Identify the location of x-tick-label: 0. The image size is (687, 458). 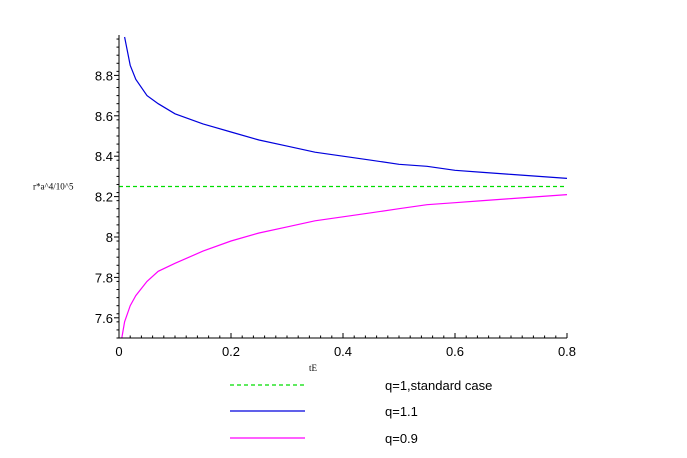
(118, 351).